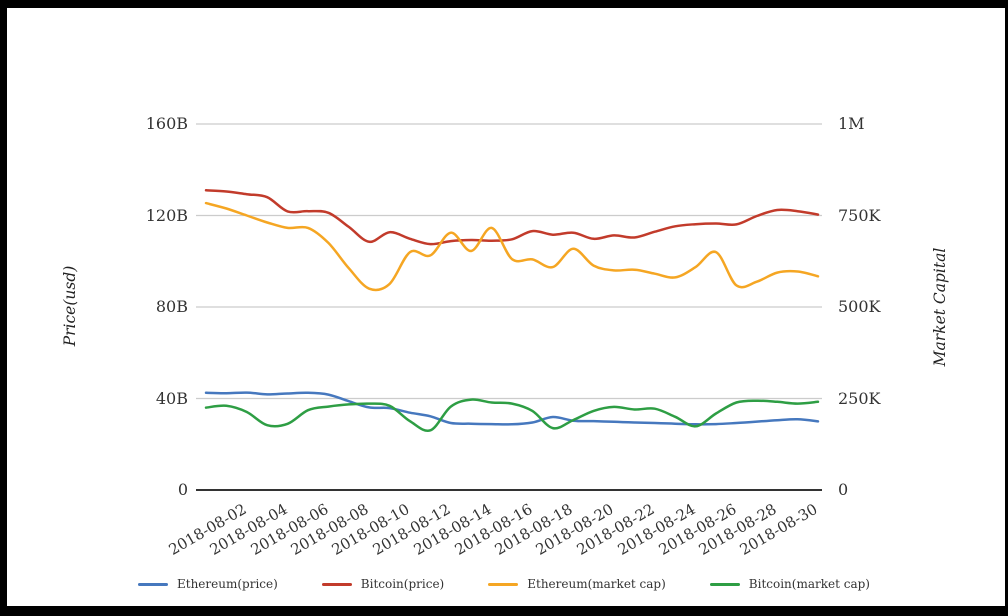 The width and height of the screenshot is (1008, 616). Describe the element at coordinates (512, 217) in the screenshot. I see `series-line-bitcoin-price` at that location.